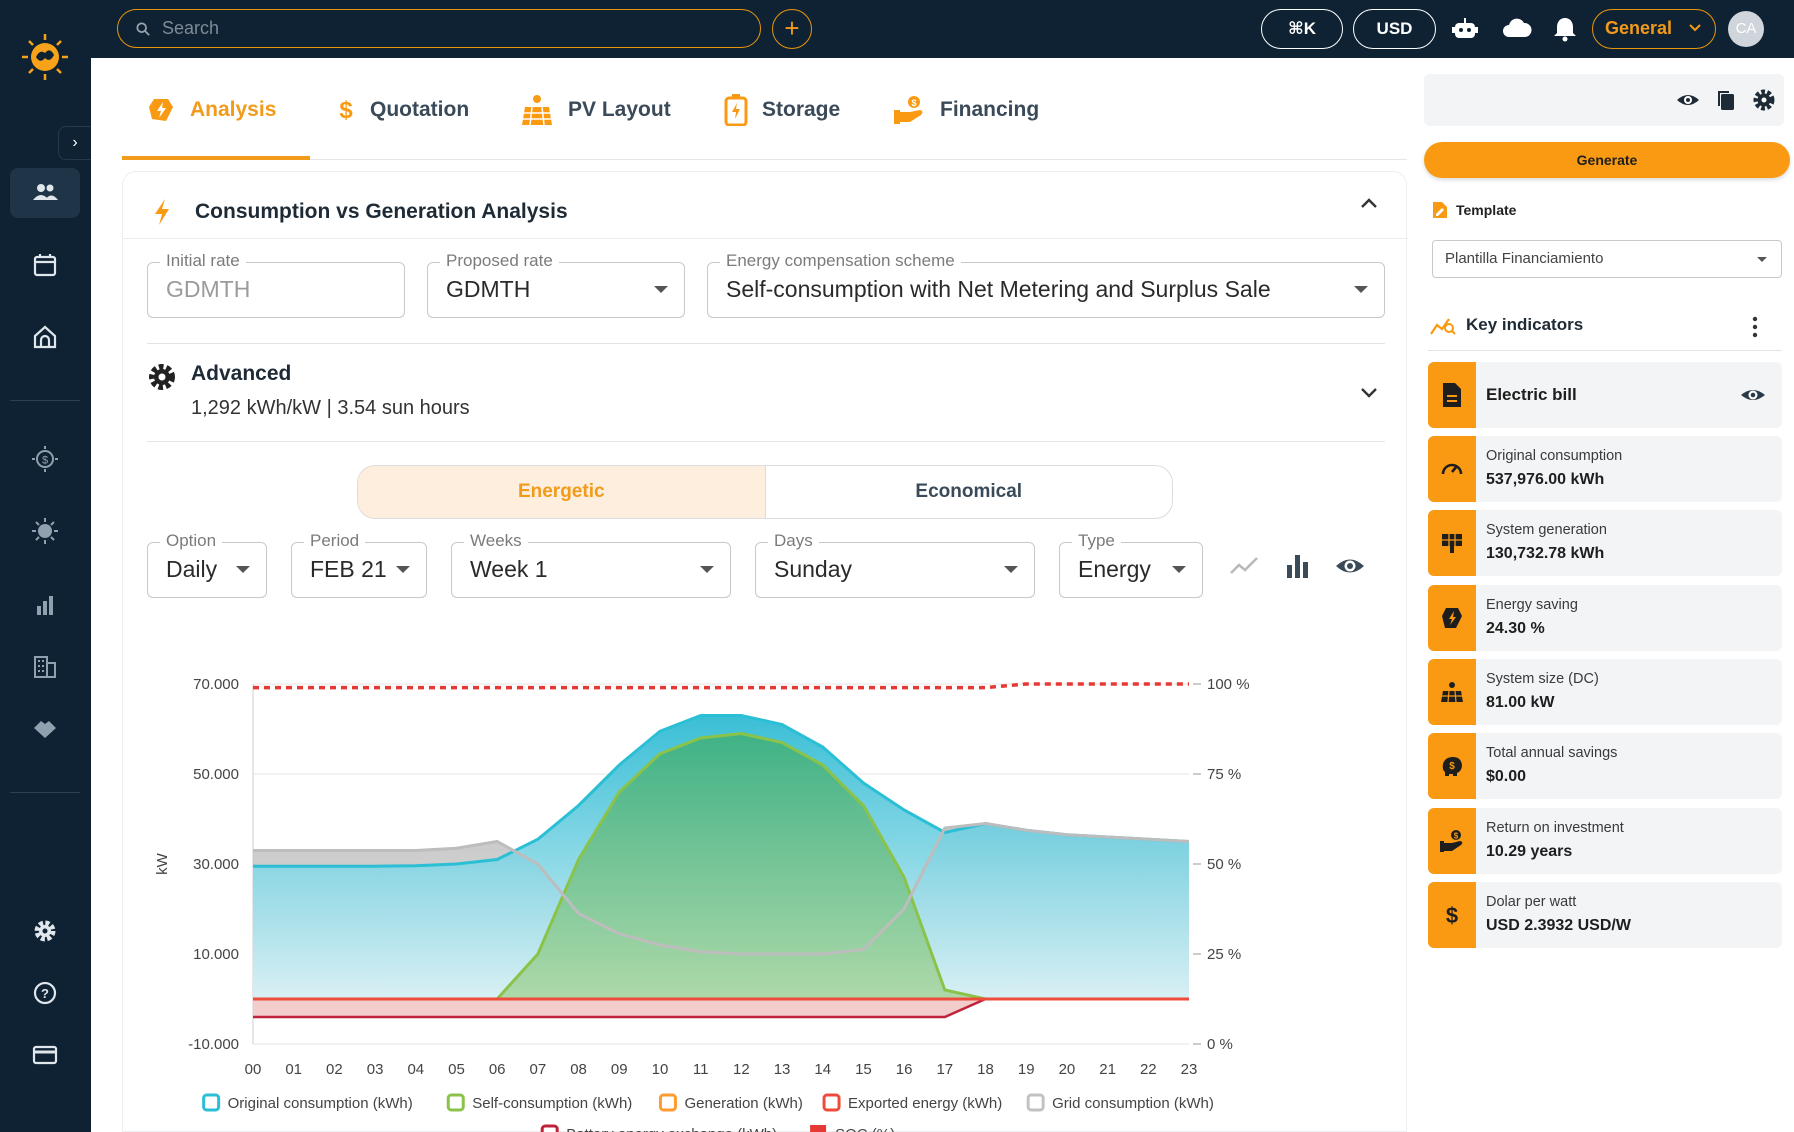  I want to click on active-tab-indicator, so click(216, 158).